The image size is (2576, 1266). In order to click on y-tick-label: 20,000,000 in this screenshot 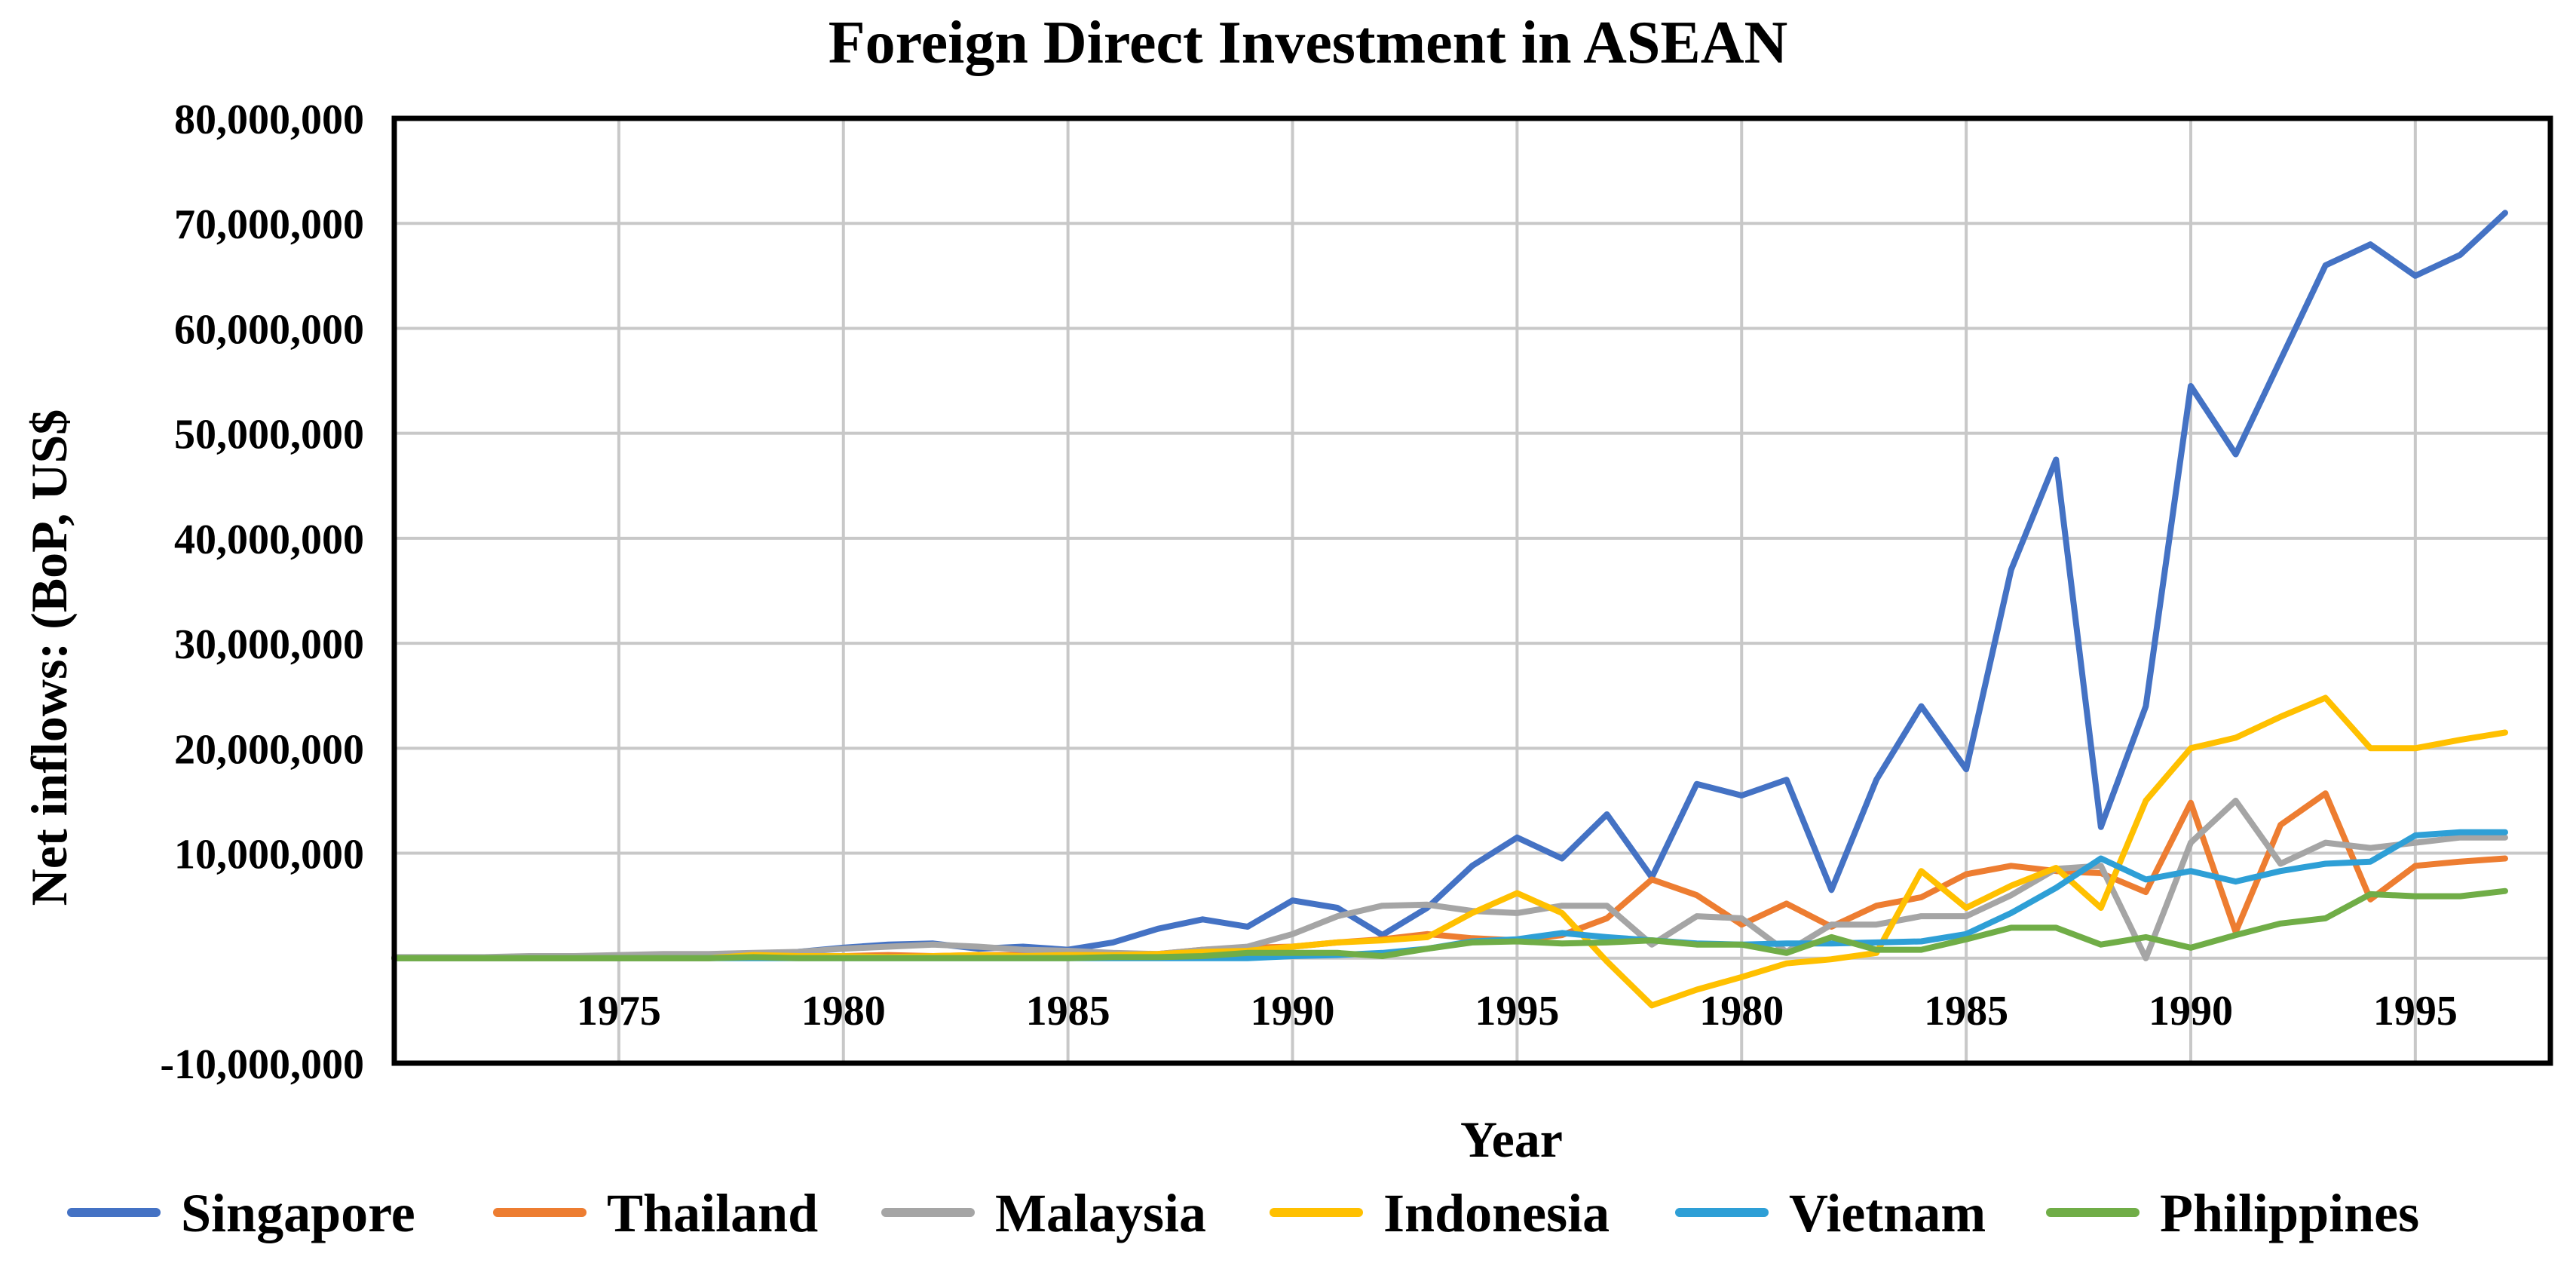, I will do `click(269, 749)`.